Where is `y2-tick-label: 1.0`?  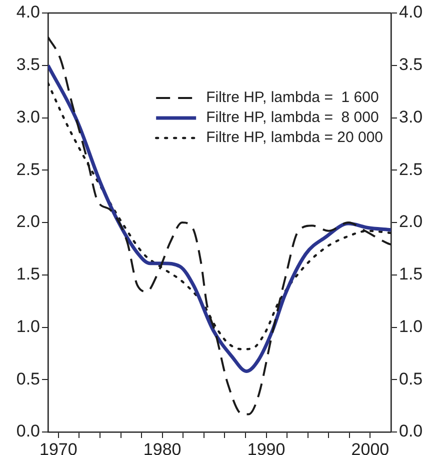
y2-tick-label: 1.0 is located at coordinates (411, 326).